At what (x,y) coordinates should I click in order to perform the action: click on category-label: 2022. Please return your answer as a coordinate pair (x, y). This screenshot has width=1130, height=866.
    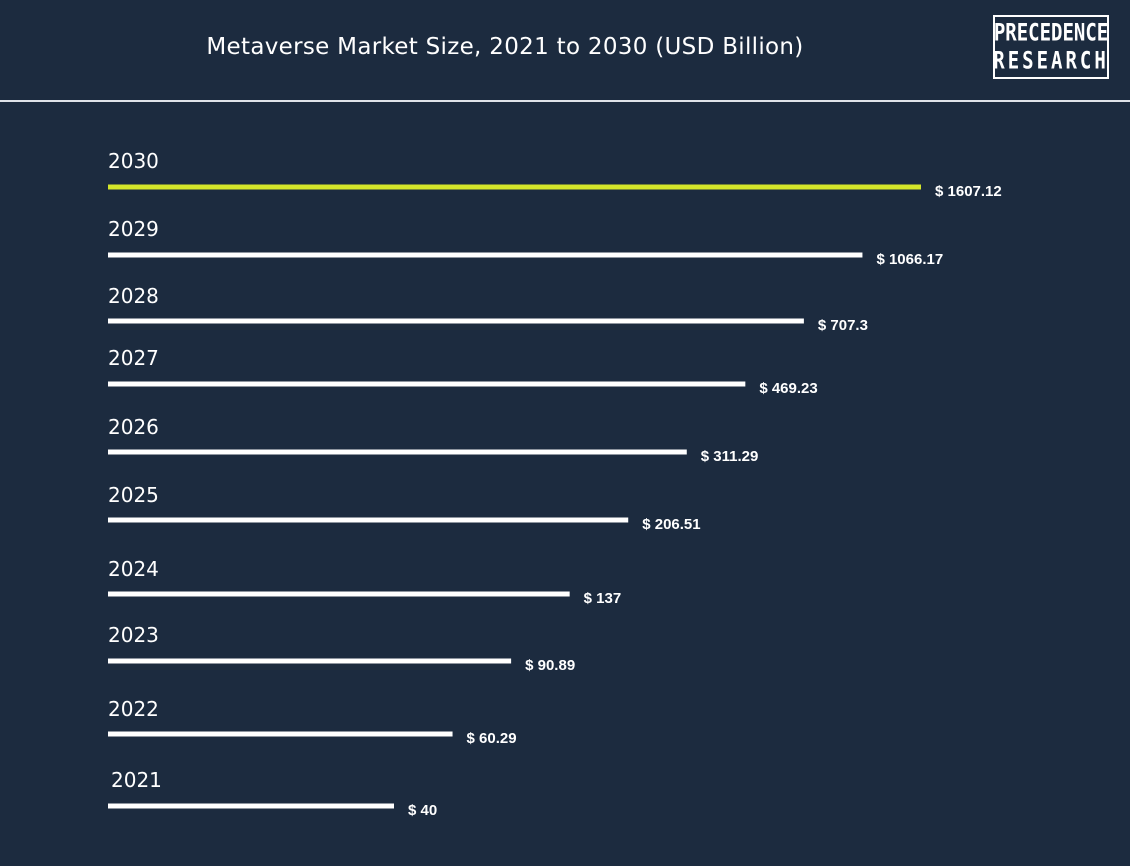
    Looking at the image, I should click on (133, 709).